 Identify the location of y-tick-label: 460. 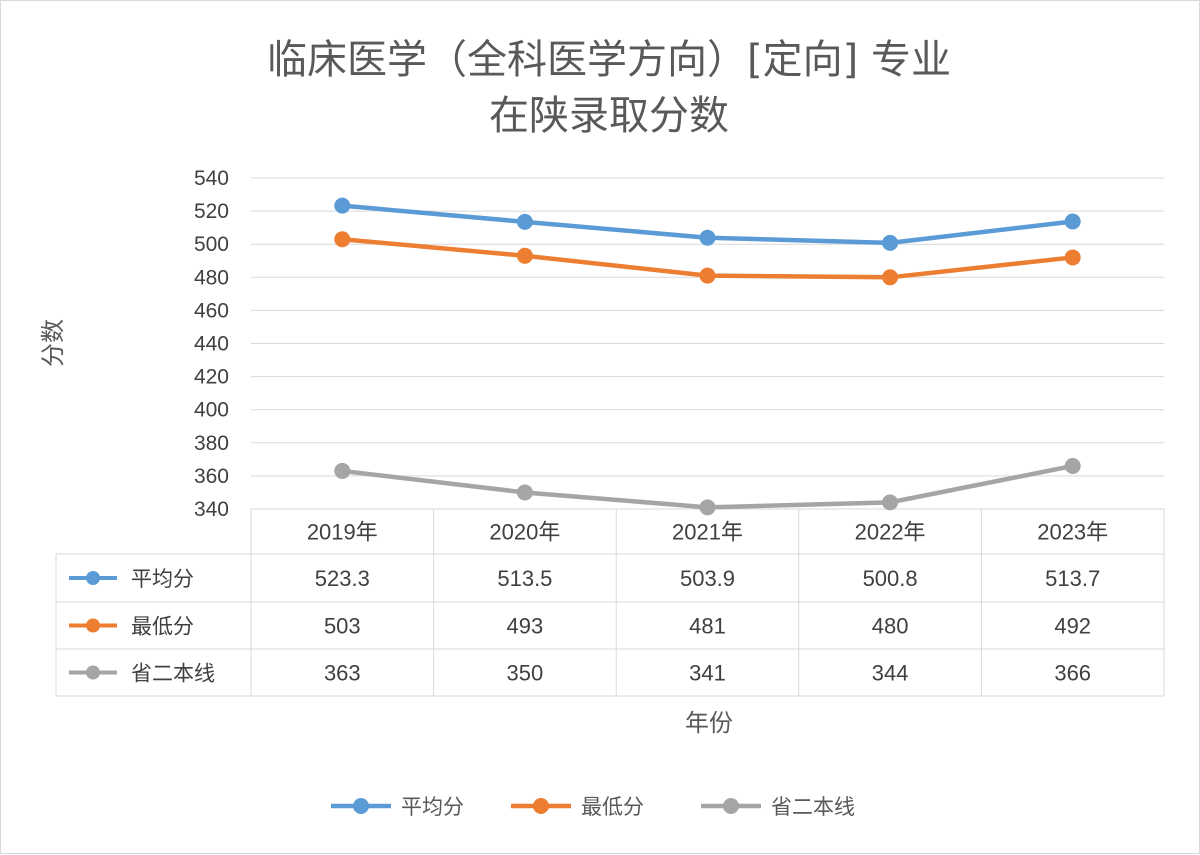
(211, 310).